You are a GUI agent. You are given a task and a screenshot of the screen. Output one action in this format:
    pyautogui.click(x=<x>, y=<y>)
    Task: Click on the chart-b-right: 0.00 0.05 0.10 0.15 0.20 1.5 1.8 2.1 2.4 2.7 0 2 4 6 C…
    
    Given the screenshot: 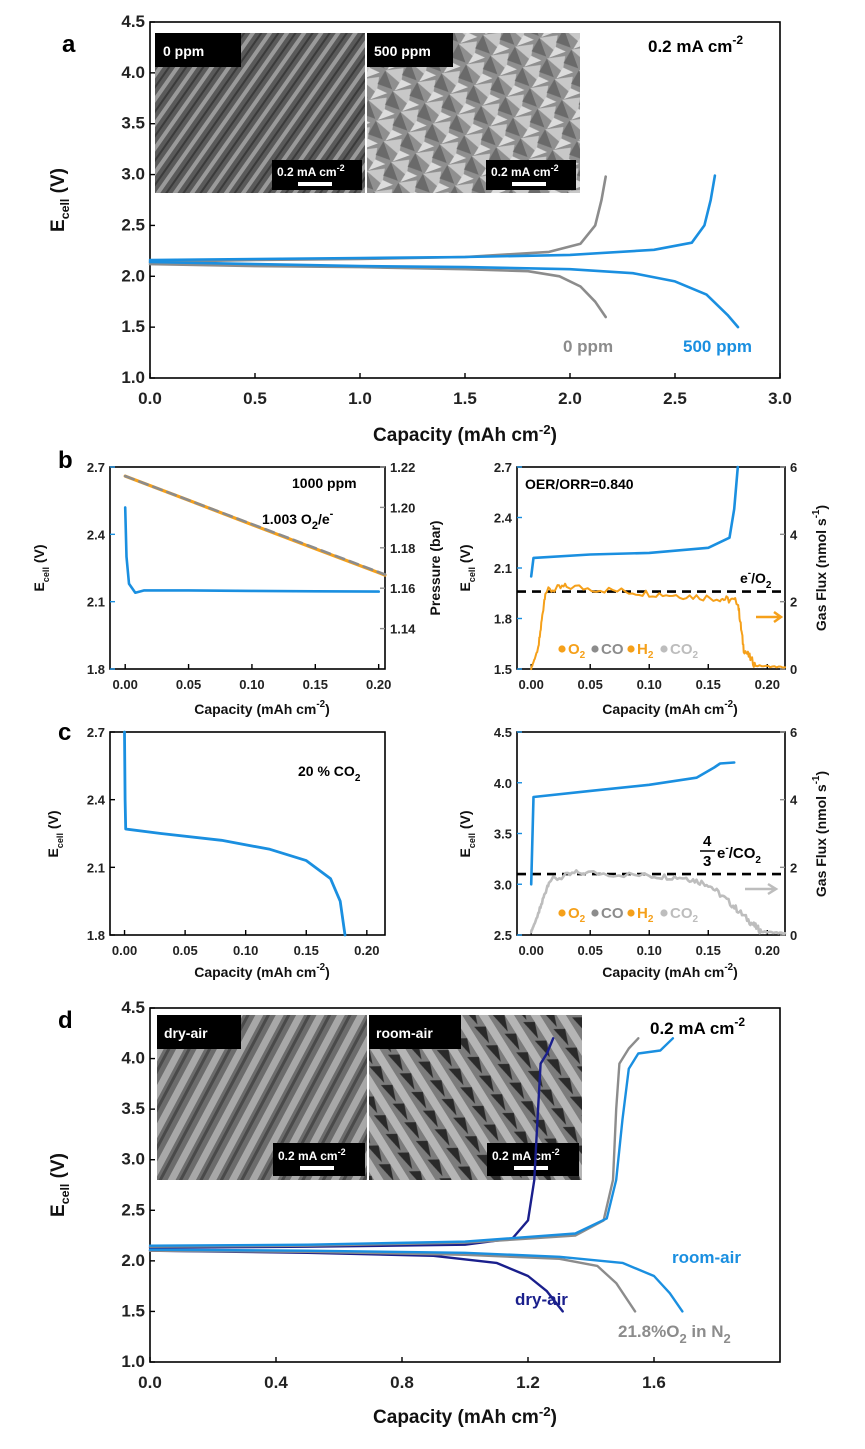 What is the action you would take?
    pyautogui.click(x=643, y=588)
    